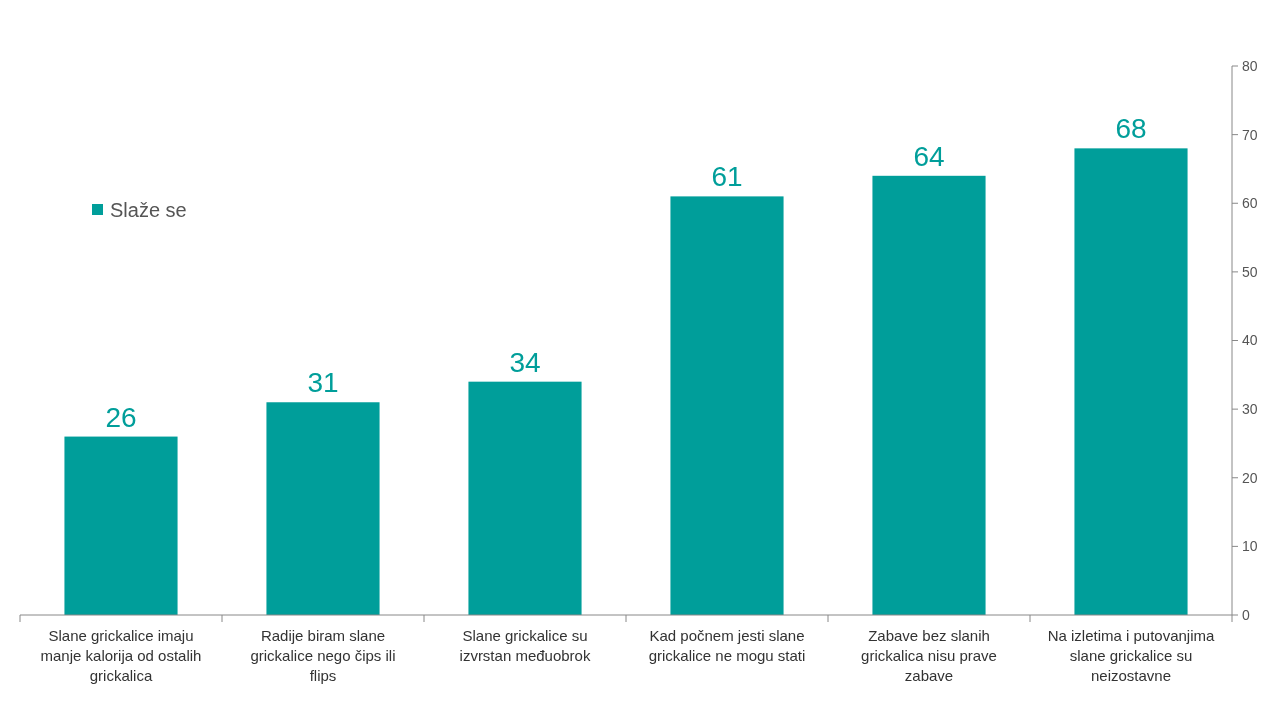 This screenshot has width=1280, height=705. Describe the element at coordinates (1250, 271) in the screenshot. I see `y-tick-label: 50` at that location.